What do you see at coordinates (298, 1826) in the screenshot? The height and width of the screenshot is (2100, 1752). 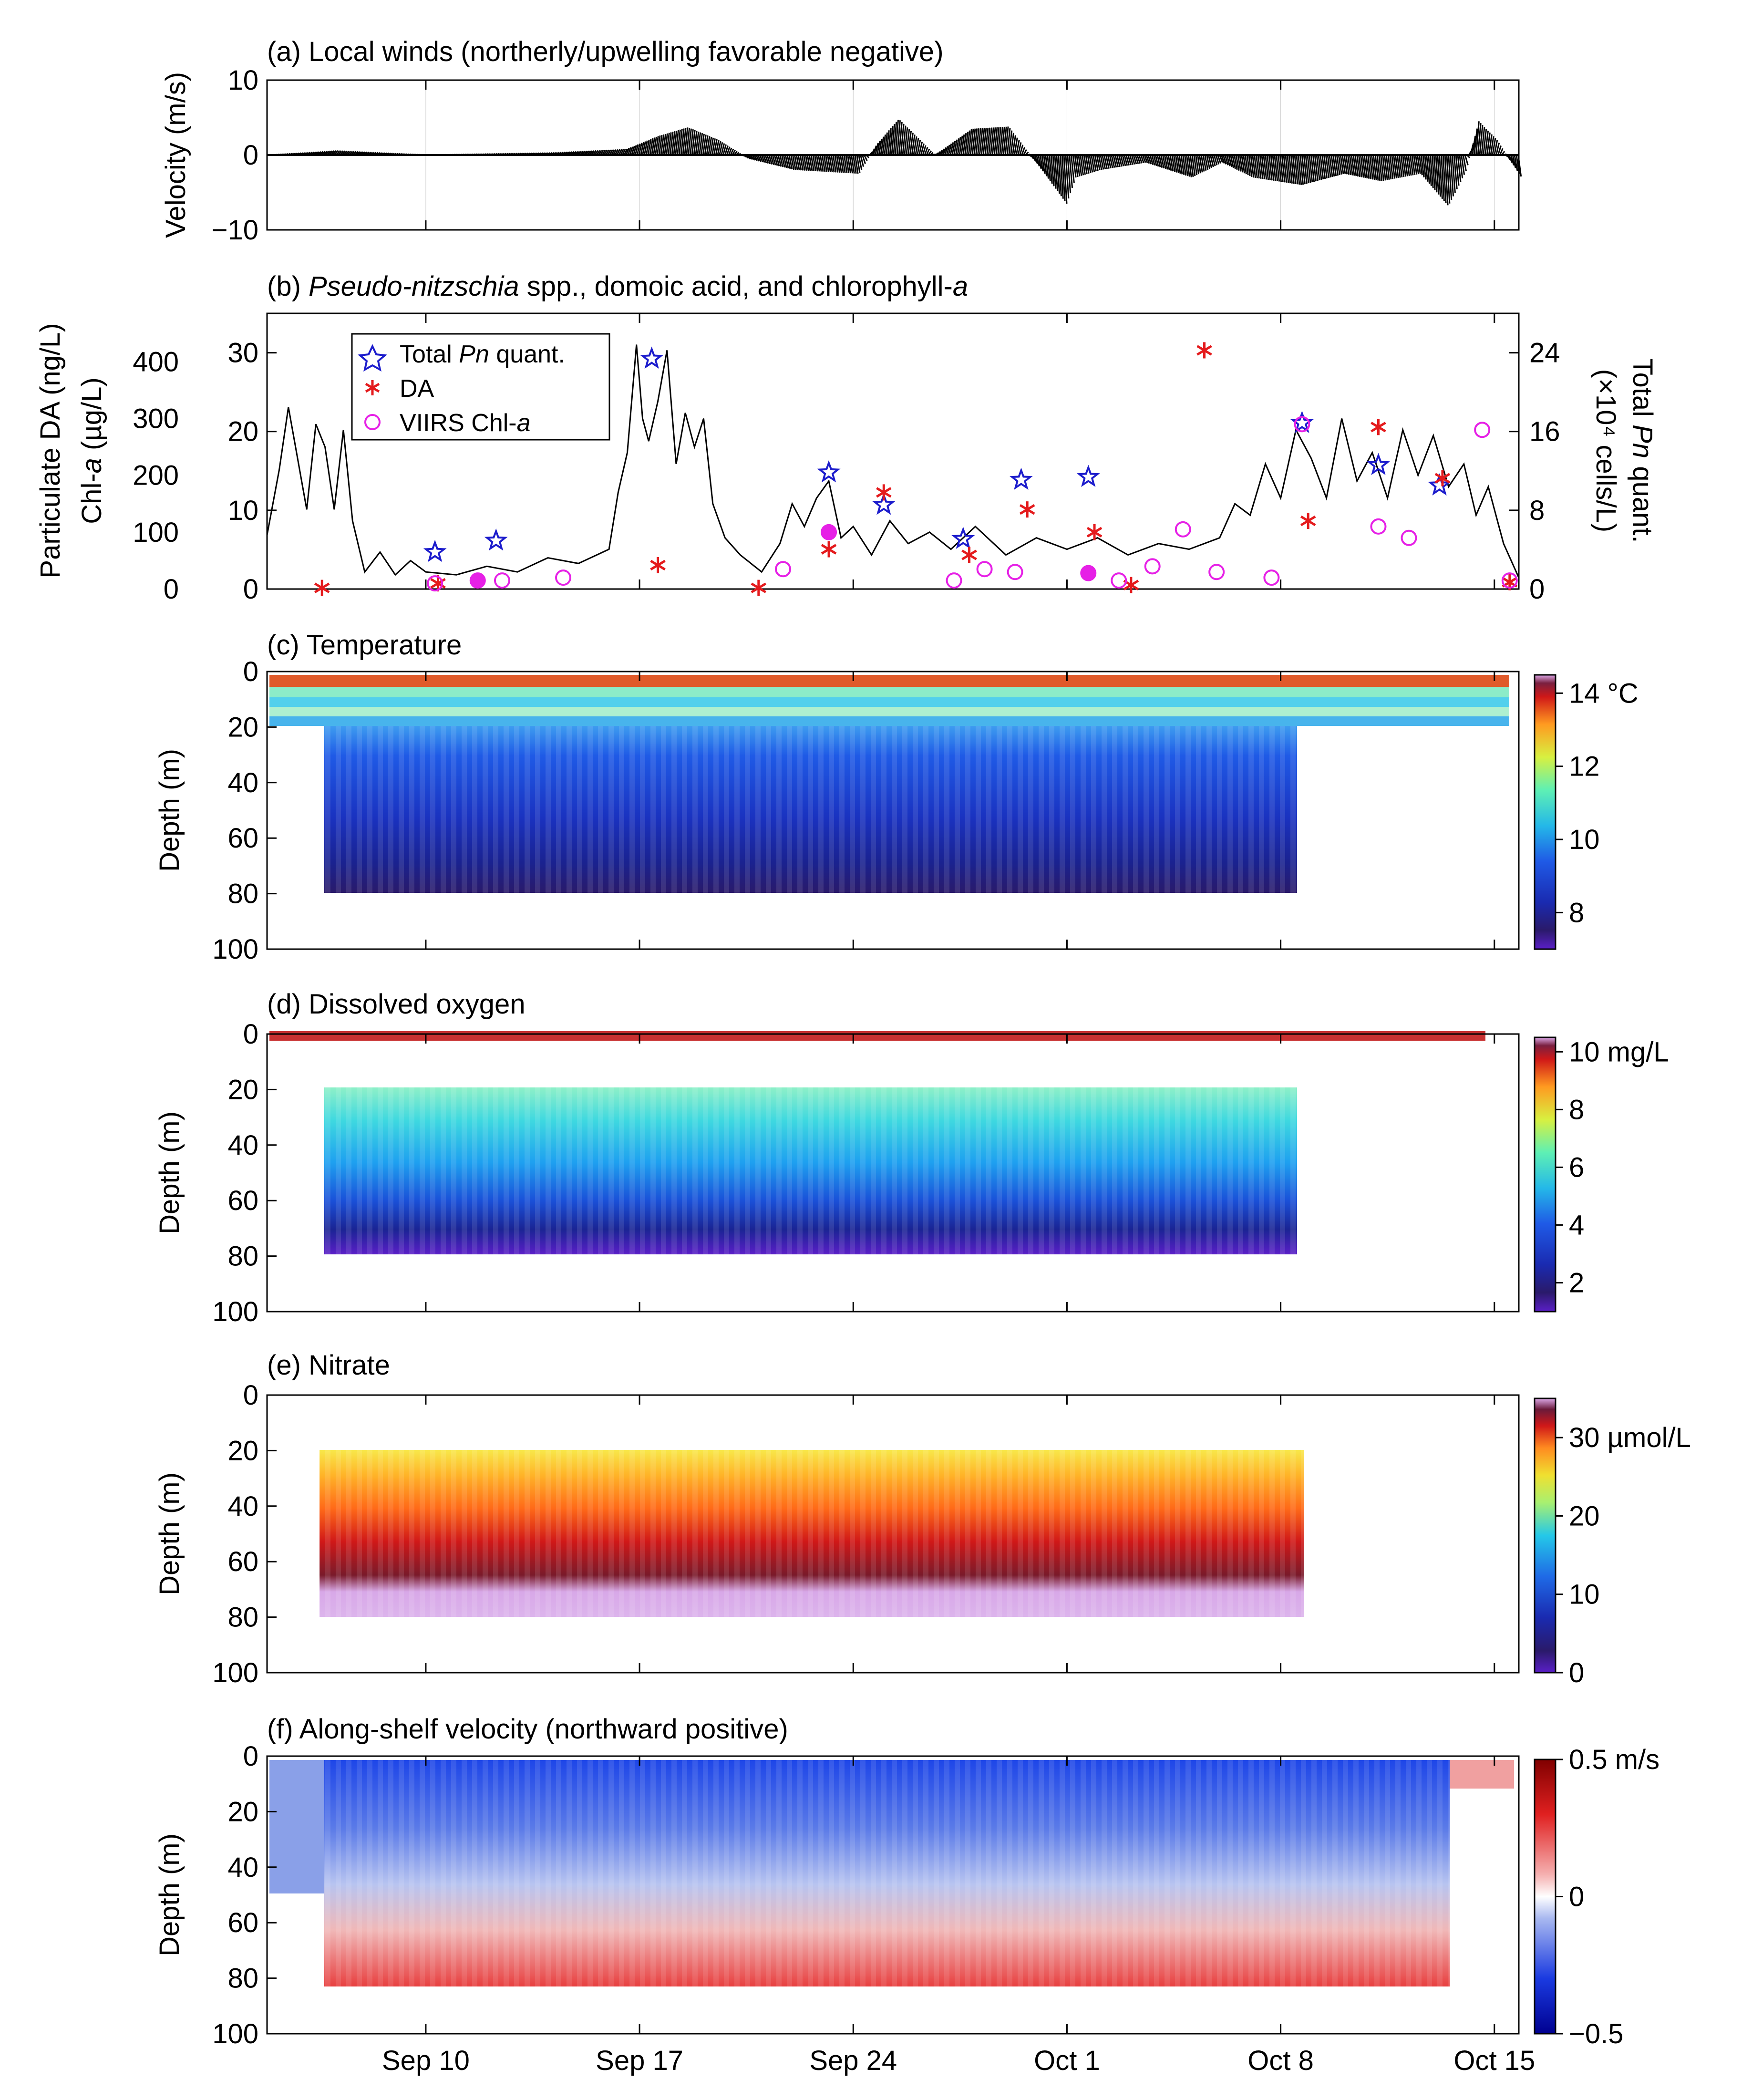 I see `vel-surface-field` at bounding box center [298, 1826].